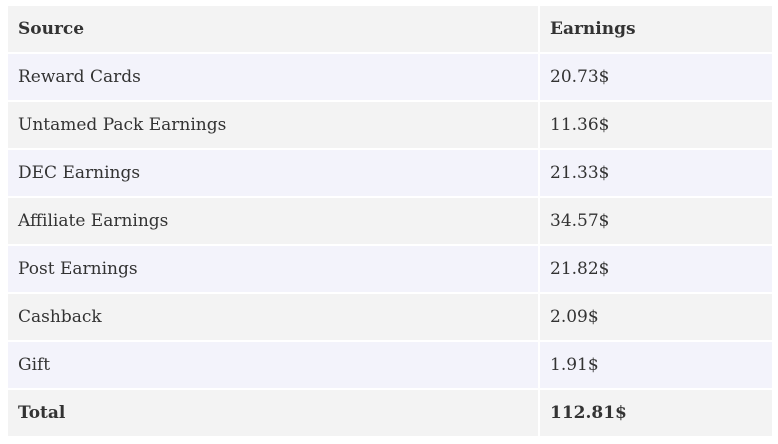 Image resolution: width=778 pixels, height=444 pixels. I want to click on total-label: Total, so click(274, 414).